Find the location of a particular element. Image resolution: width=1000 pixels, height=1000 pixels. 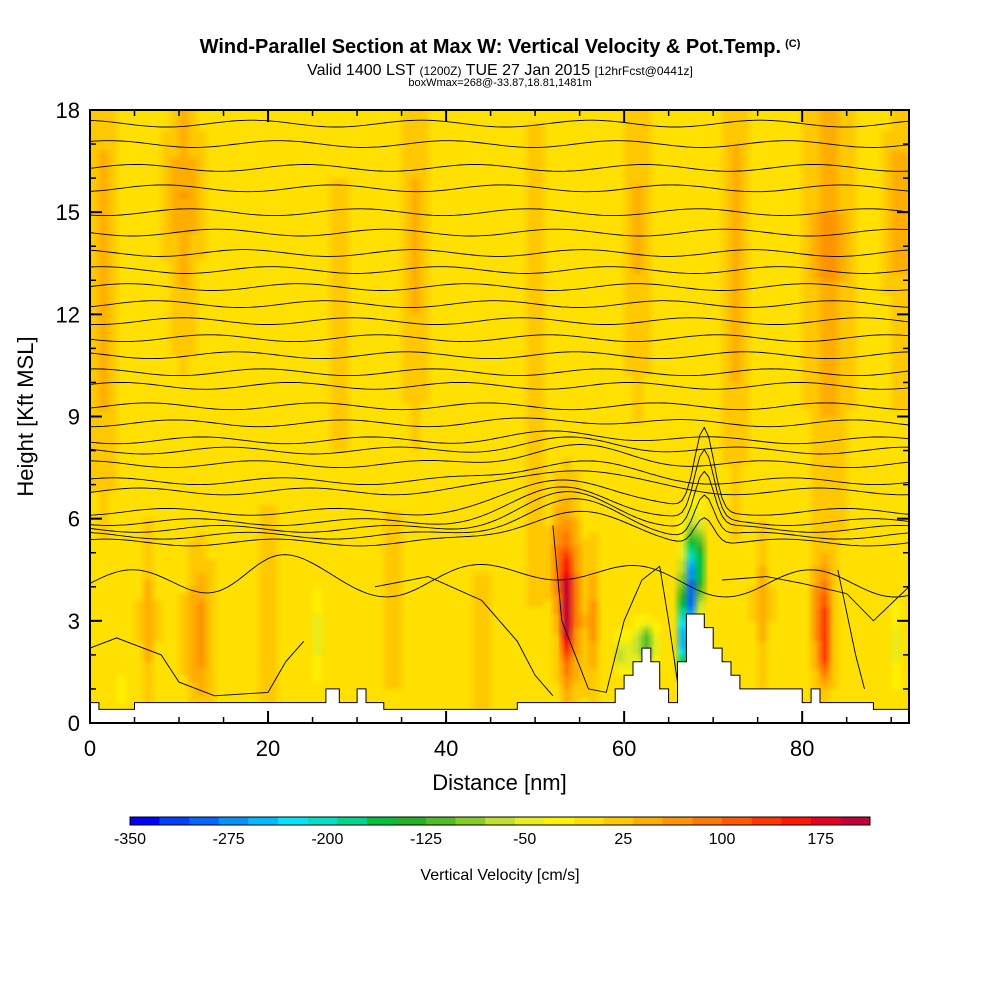

terrain-fill is located at coordinates (499, 668).